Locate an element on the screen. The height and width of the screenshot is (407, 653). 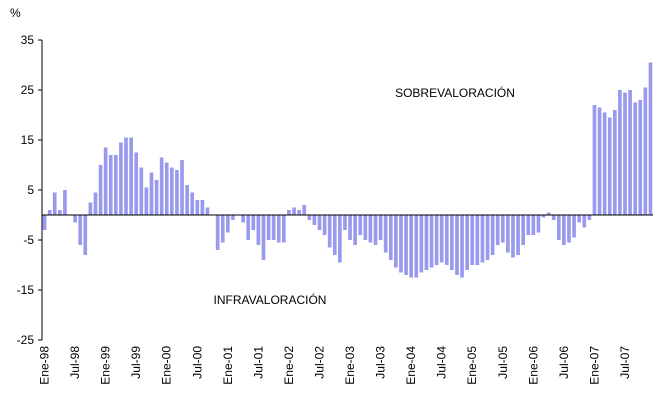
x-tick-label: Ene-07 is located at coordinates (594, 365).